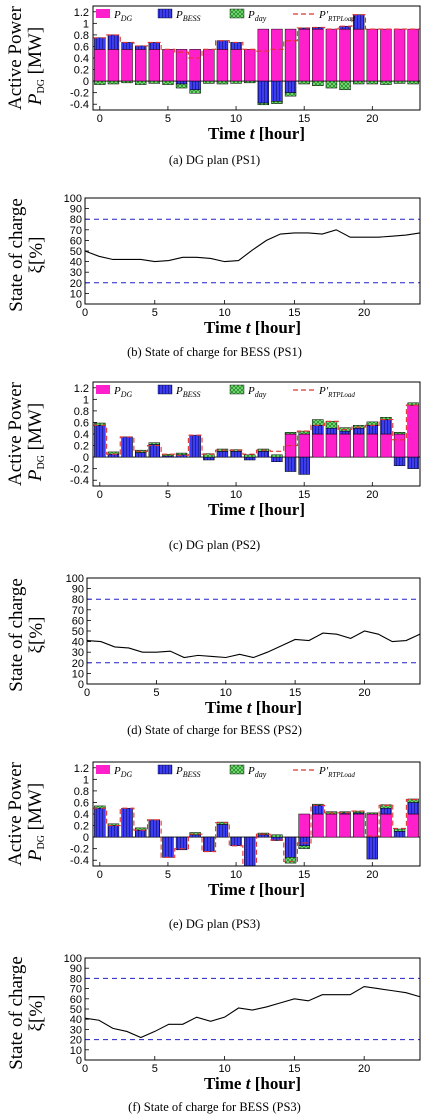  What do you see at coordinates (15, 57) in the screenshot?
I see `y-label-line1: Active Power` at bounding box center [15, 57].